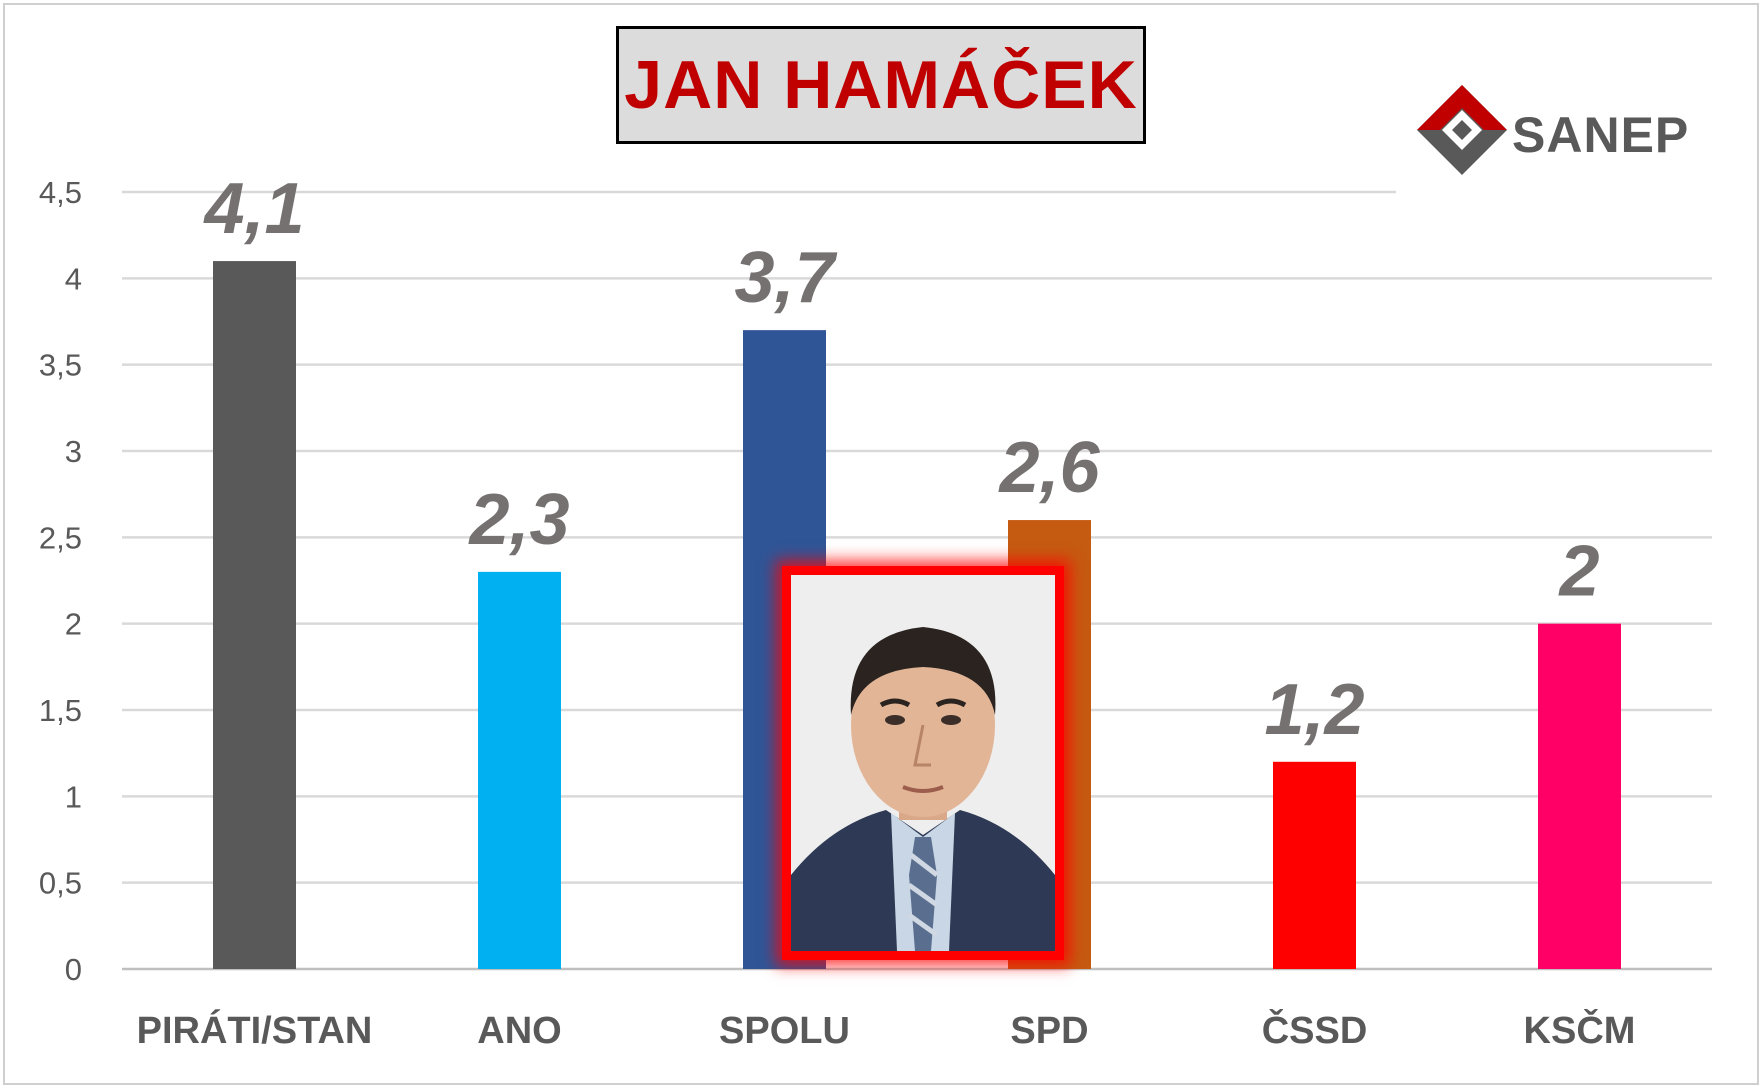 The image size is (1764, 1090). Describe the element at coordinates (73, 969) in the screenshot. I see `y-tick-label: 0` at that location.